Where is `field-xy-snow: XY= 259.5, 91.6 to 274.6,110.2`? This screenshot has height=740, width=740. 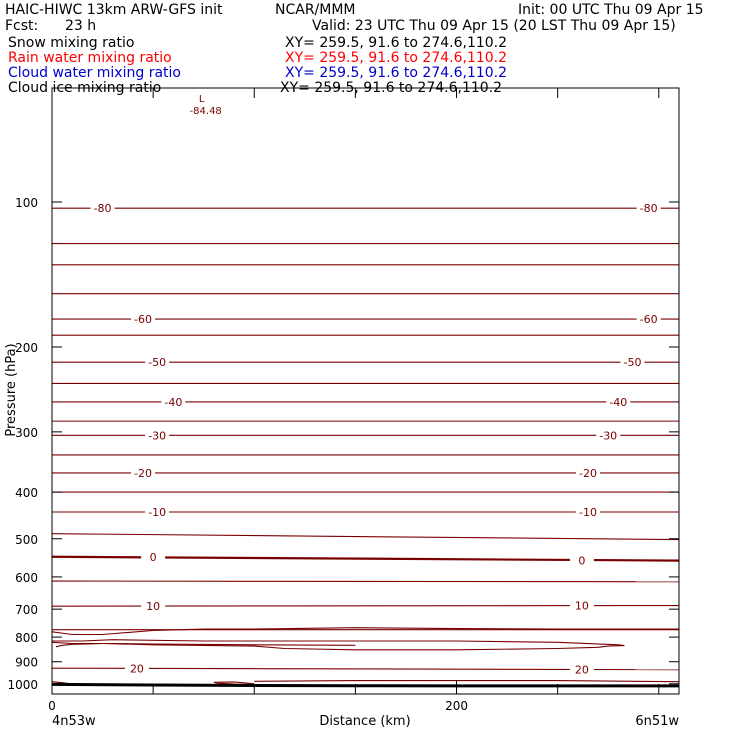 field-xy-snow: XY= 259.5, 91.6 to 274.6,110.2 is located at coordinates (396, 43).